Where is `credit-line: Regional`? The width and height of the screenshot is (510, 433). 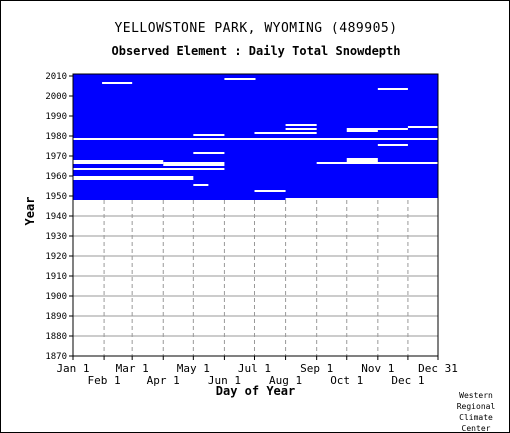 credit-line: Regional is located at coordinates (476, 406).